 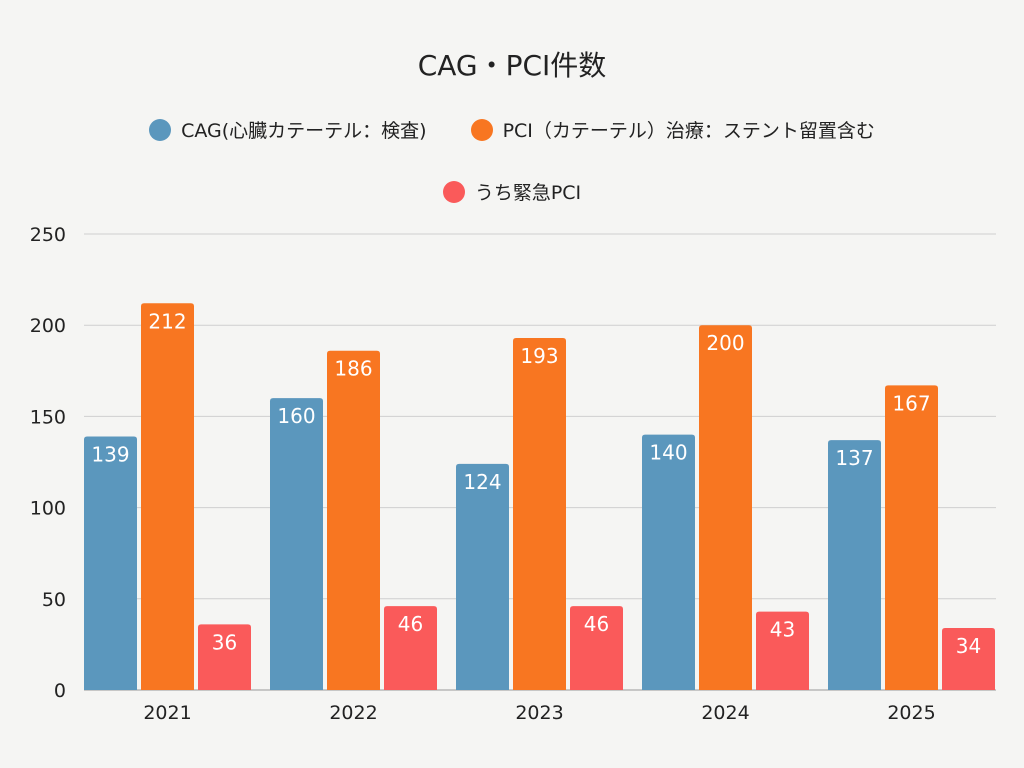 What do you see at coordinates (167, 713) in the screenshot?
I see `x-tick-label: 2021` at bounding box center [167, 713].